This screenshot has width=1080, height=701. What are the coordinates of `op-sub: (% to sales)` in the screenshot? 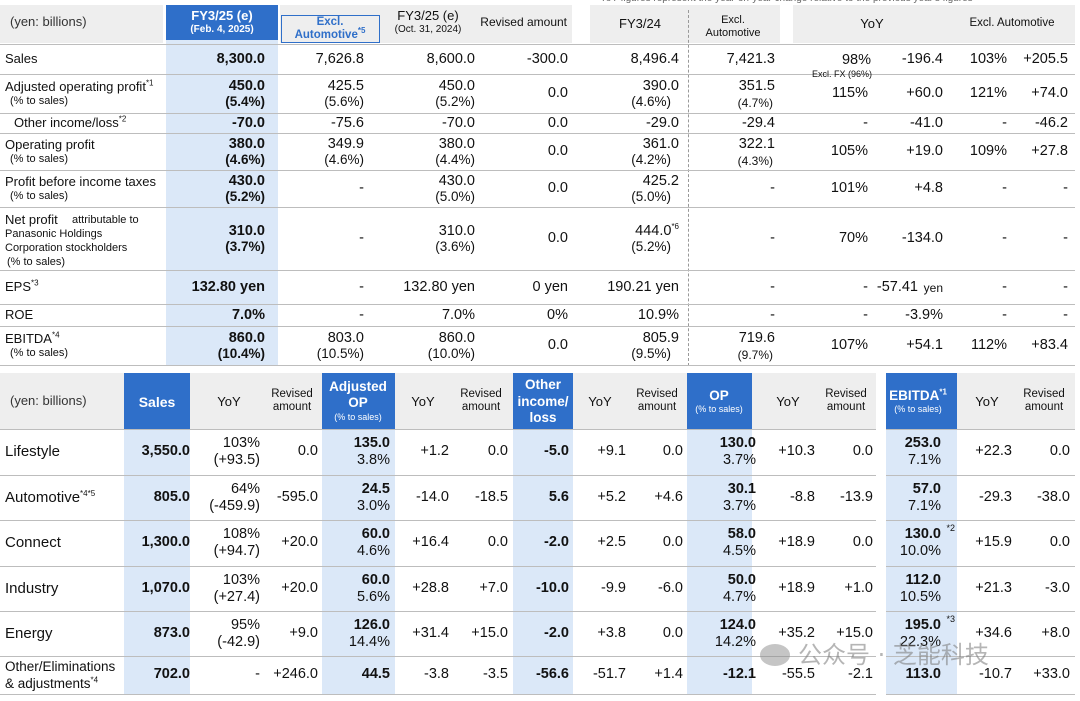 It's located at (719, 409).